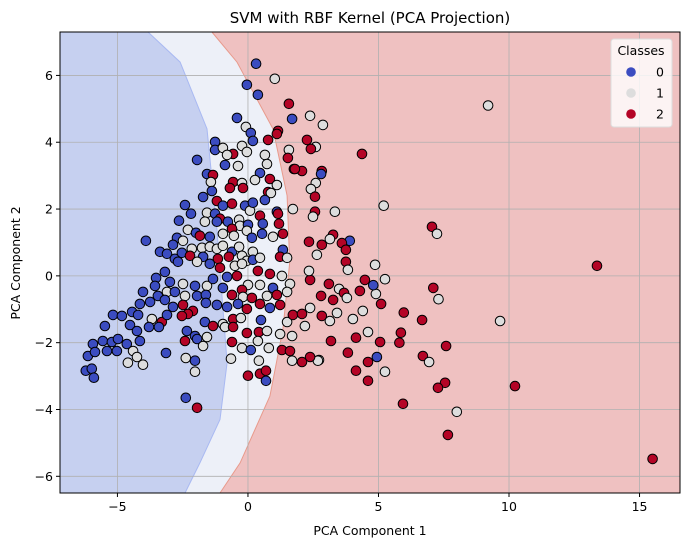  What do you see at coordinates (369, 530) in the screenshot?
I see `x-axis-label: PCA Component 1` at bounding box center [369, 530].